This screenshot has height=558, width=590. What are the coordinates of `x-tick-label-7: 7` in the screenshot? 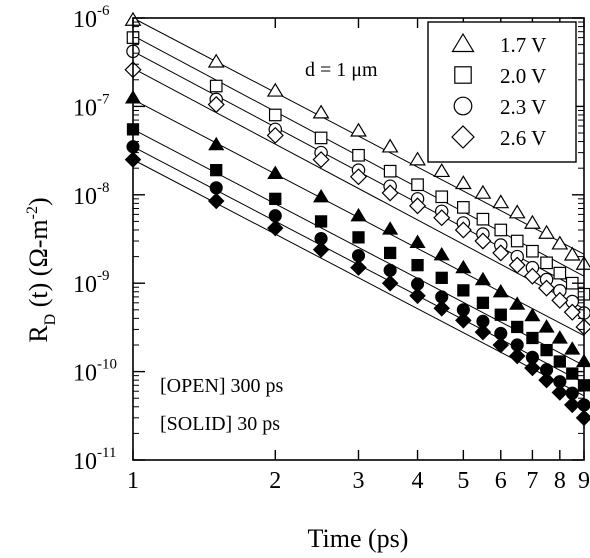 It's located at (532, 481).